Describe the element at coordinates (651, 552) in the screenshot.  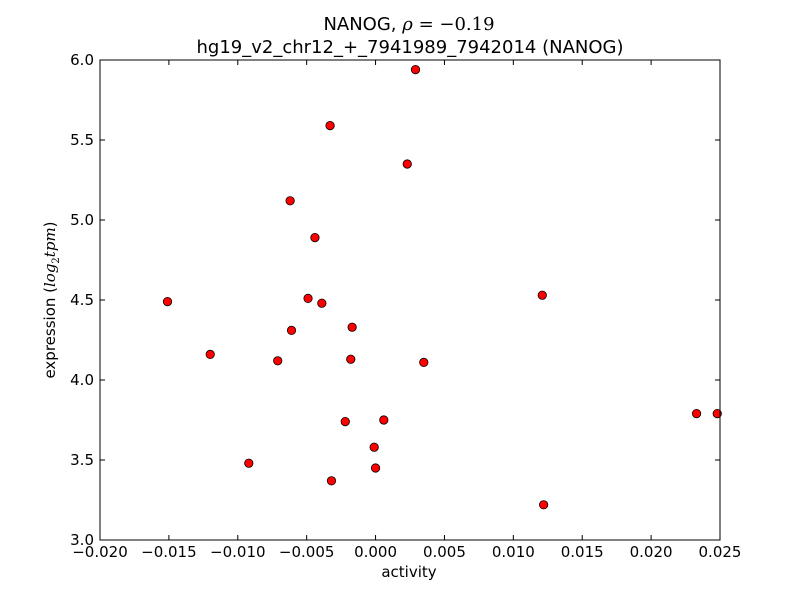
I see `x-tick-label: 0.020` at that location.